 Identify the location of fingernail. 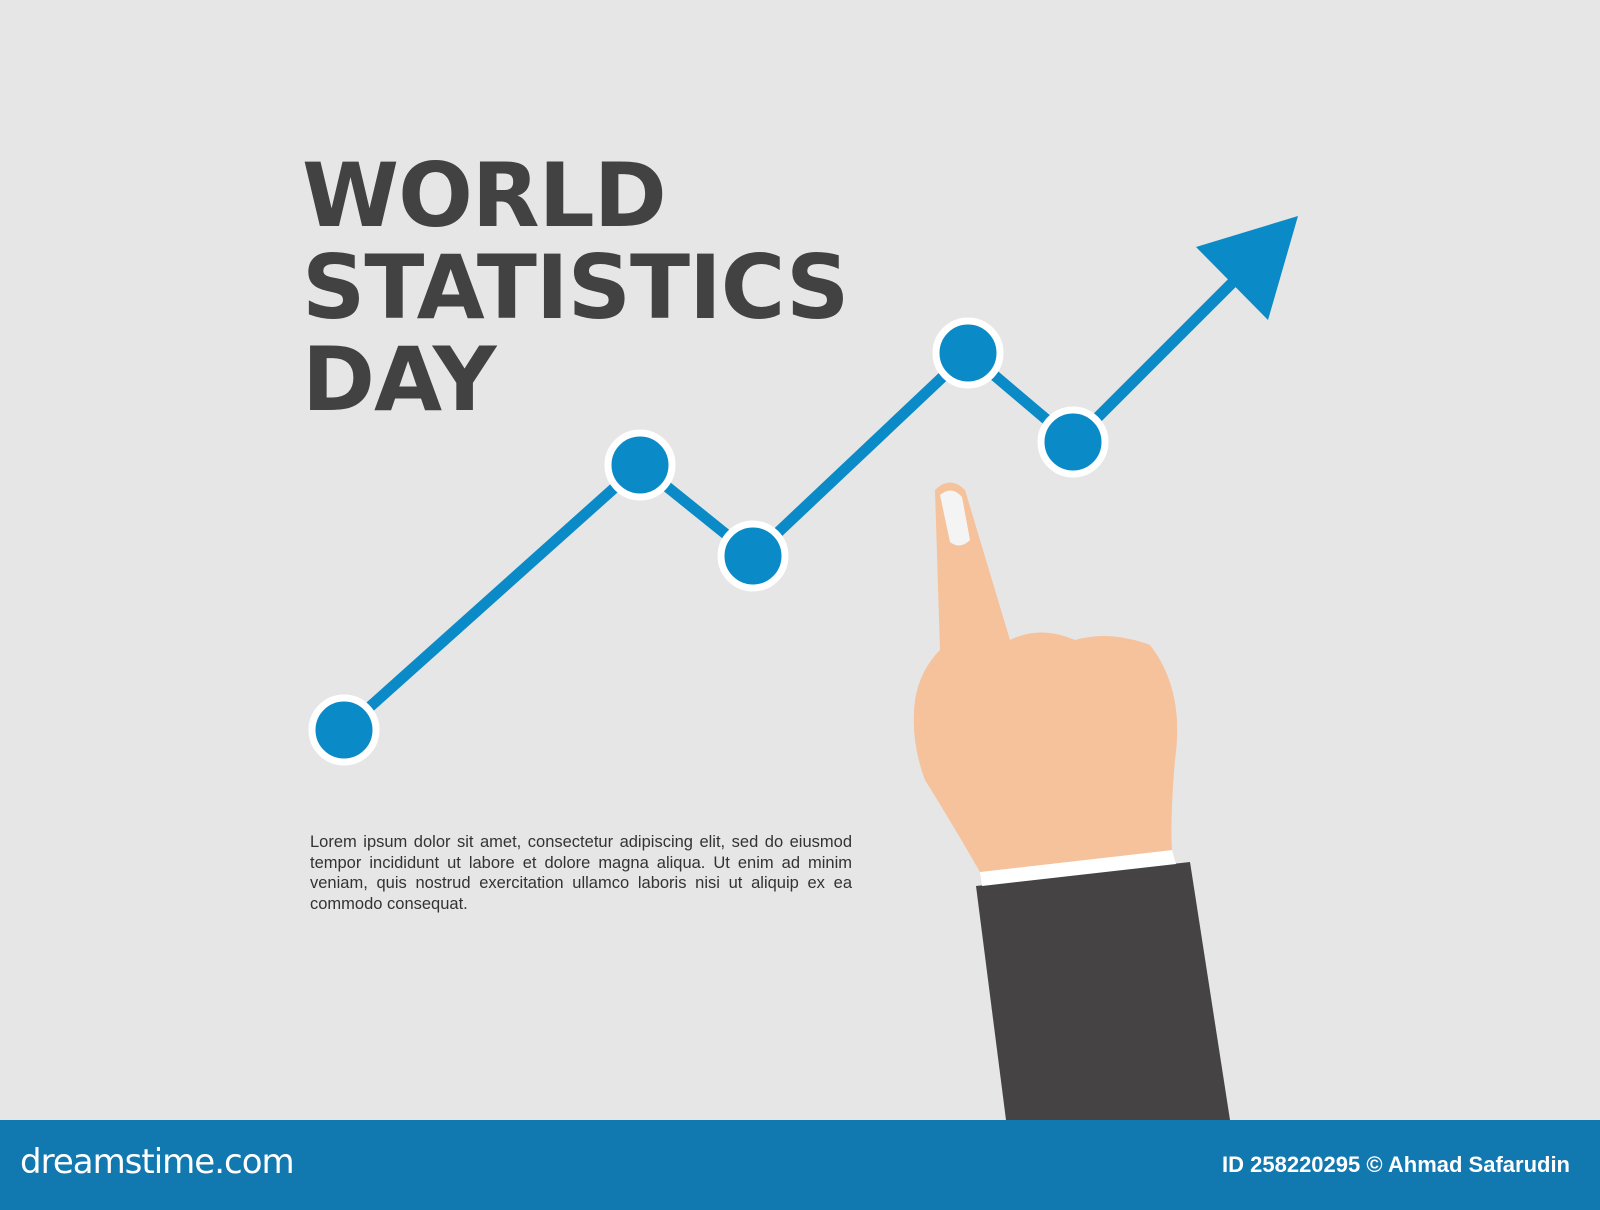
(955, 518).